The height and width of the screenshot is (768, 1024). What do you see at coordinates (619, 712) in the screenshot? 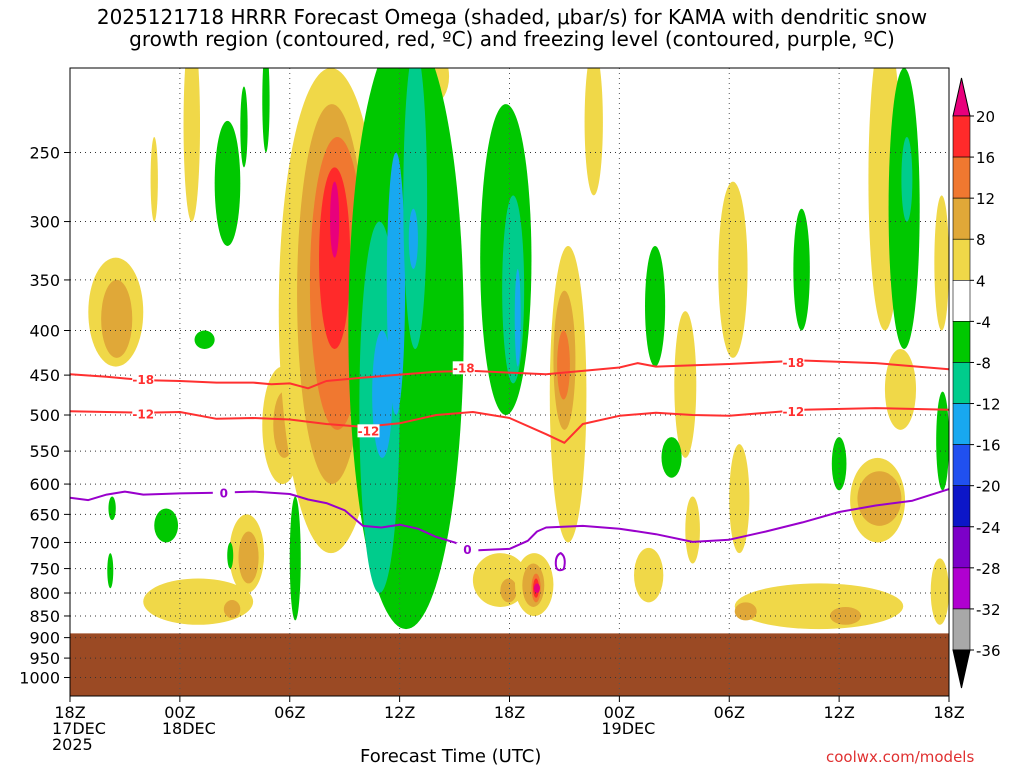
I see `xtick-label-30-0: 00Z` at bounding box center [619, 712].